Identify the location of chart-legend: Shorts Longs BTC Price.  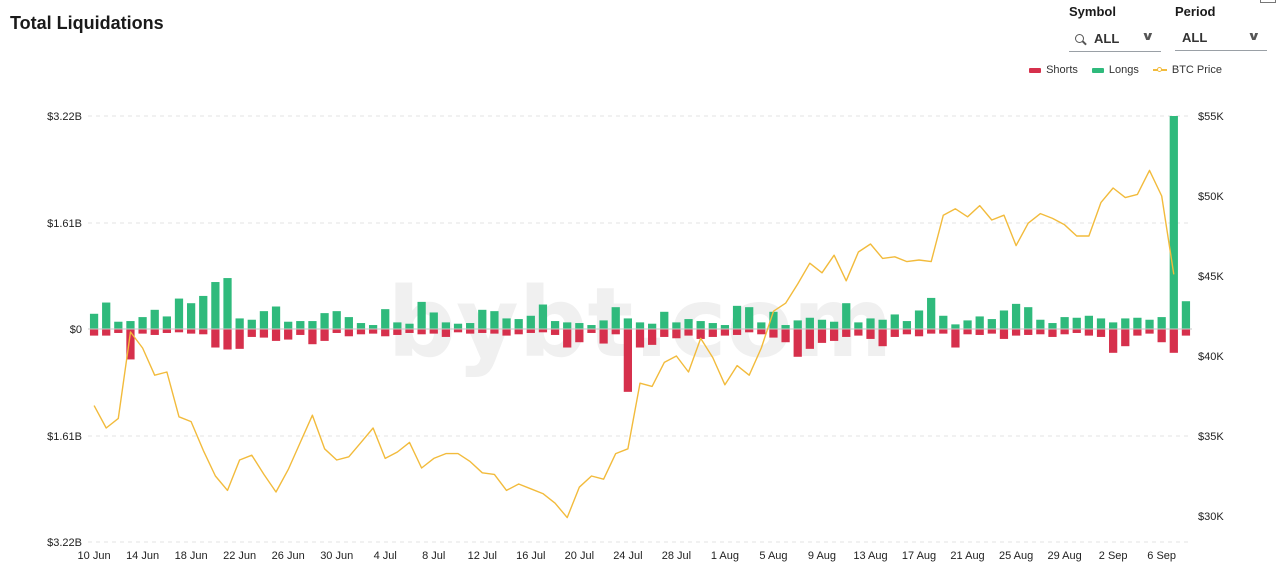
(1125, 70).